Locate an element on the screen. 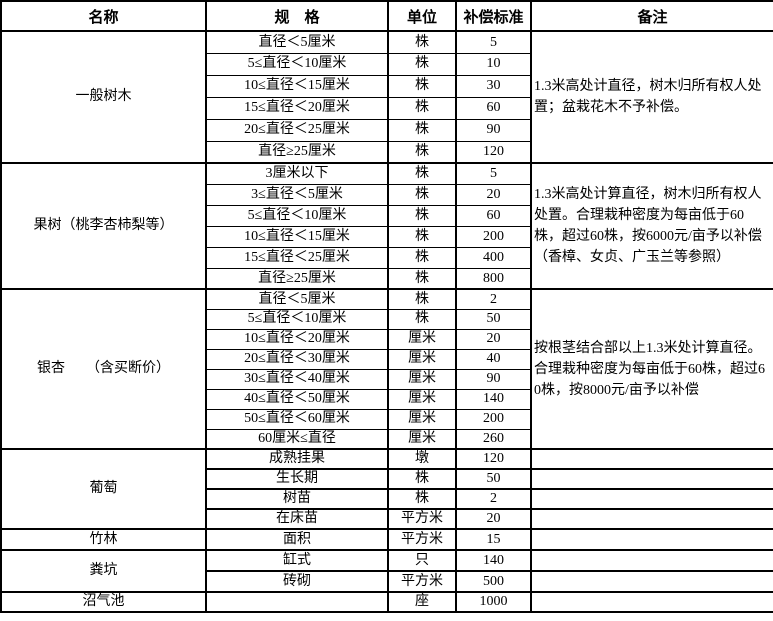  remark-cell: 1.3米高处计直径，树木归所有权人处置；盆栽花木不予补偿。 is located at coordinates (651, 96).